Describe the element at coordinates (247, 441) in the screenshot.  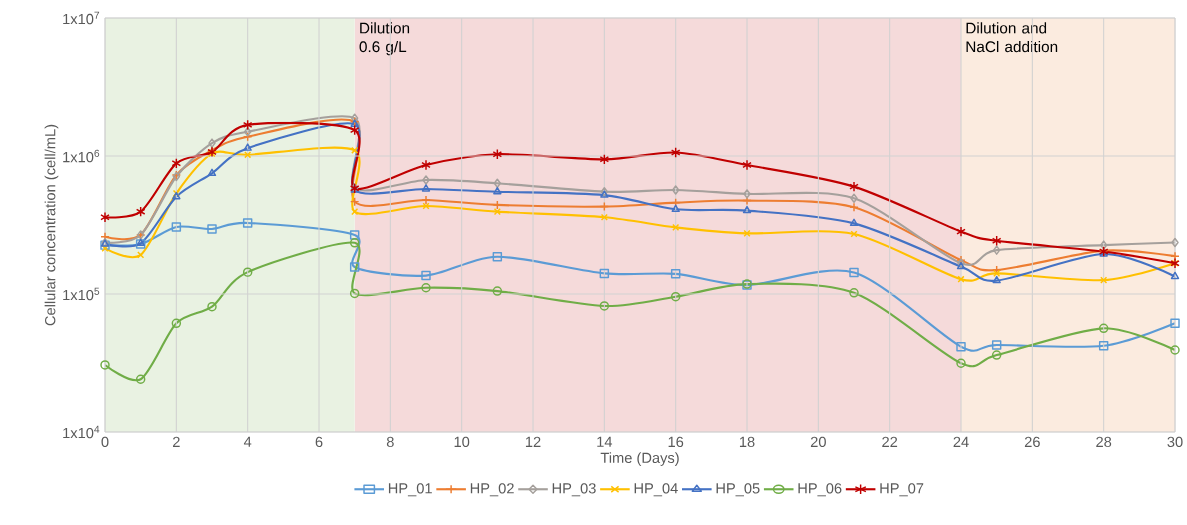
I see `x-tick-label: 4` at that location.